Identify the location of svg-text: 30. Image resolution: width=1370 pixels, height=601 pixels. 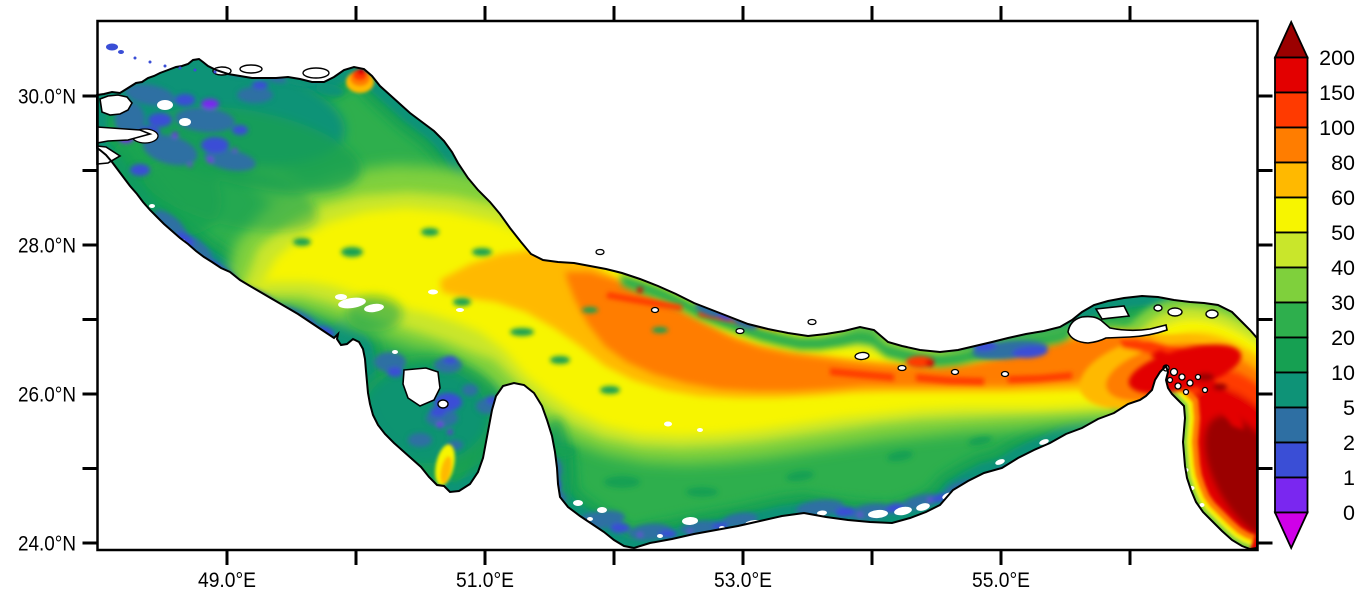
(1343, 303).